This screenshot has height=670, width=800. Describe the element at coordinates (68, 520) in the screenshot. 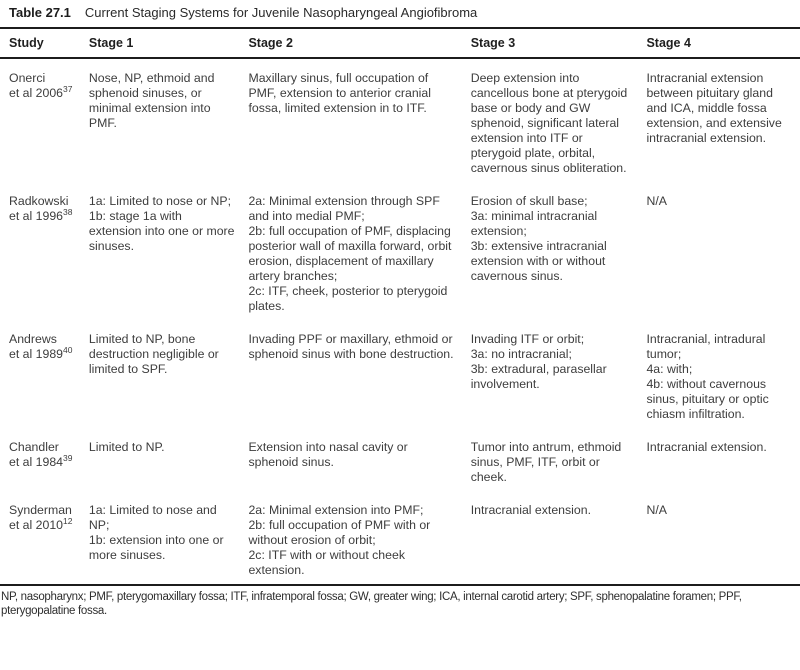

I see `reference-superscript: 12` at that location.